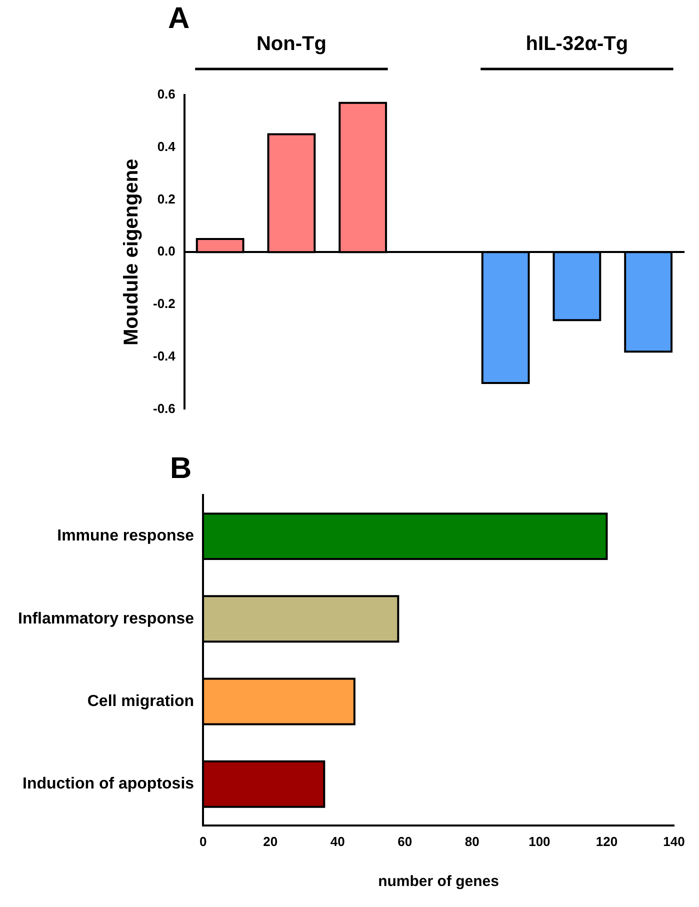 This screenshot has height=907, width=699. What do you see at coordinates (164, 356) in the screenshot?
I see `y-tick-label: -0.4` at bounding box center [164, 356].